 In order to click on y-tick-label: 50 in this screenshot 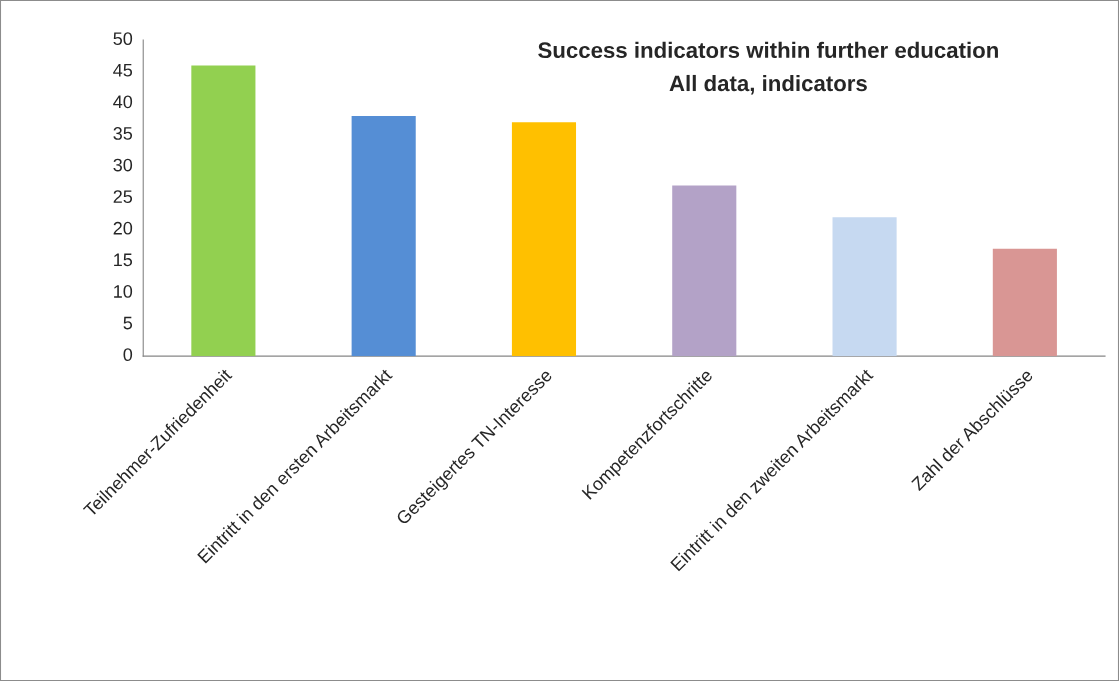, I will do `click(123, 39)`.